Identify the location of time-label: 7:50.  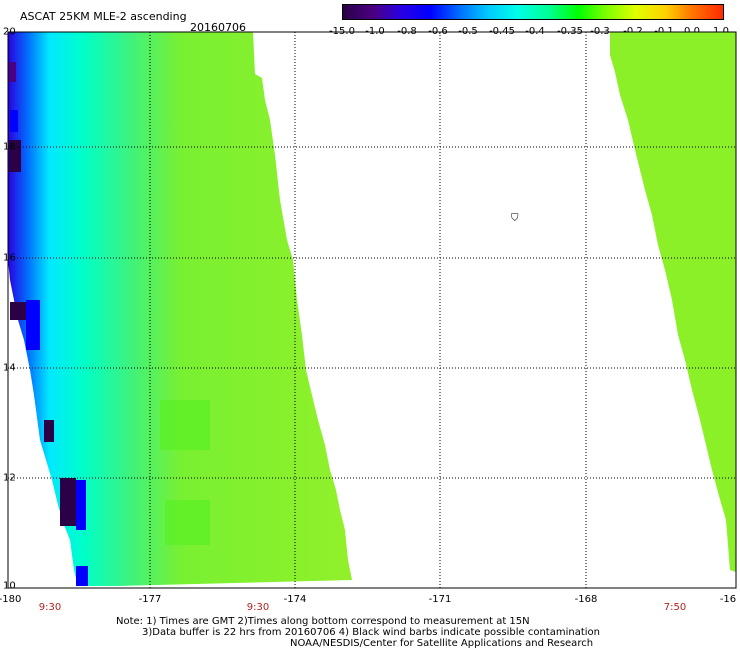
(675, 607).